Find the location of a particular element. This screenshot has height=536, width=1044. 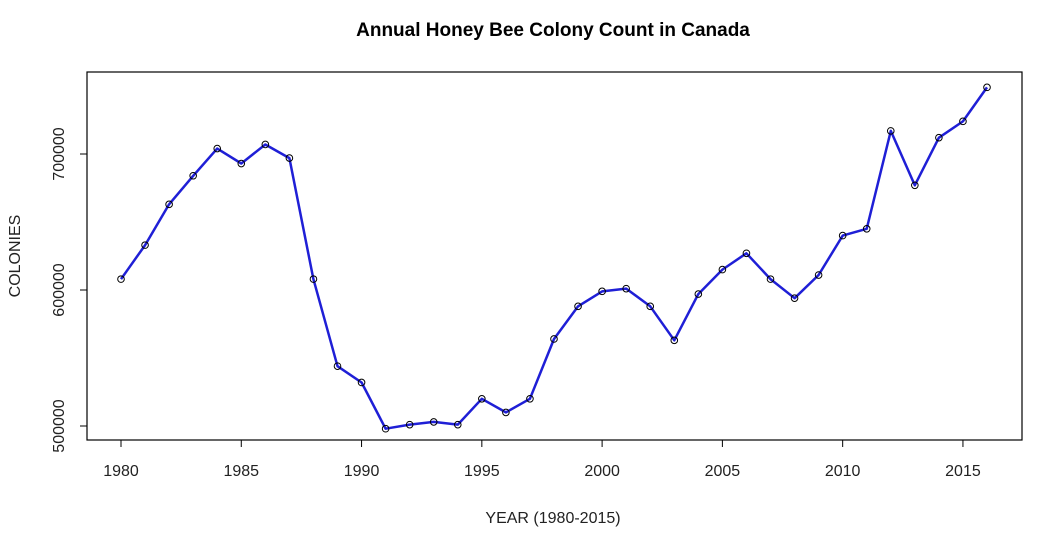

x-tick-label: 2015 is located at coordinates (963, 471).